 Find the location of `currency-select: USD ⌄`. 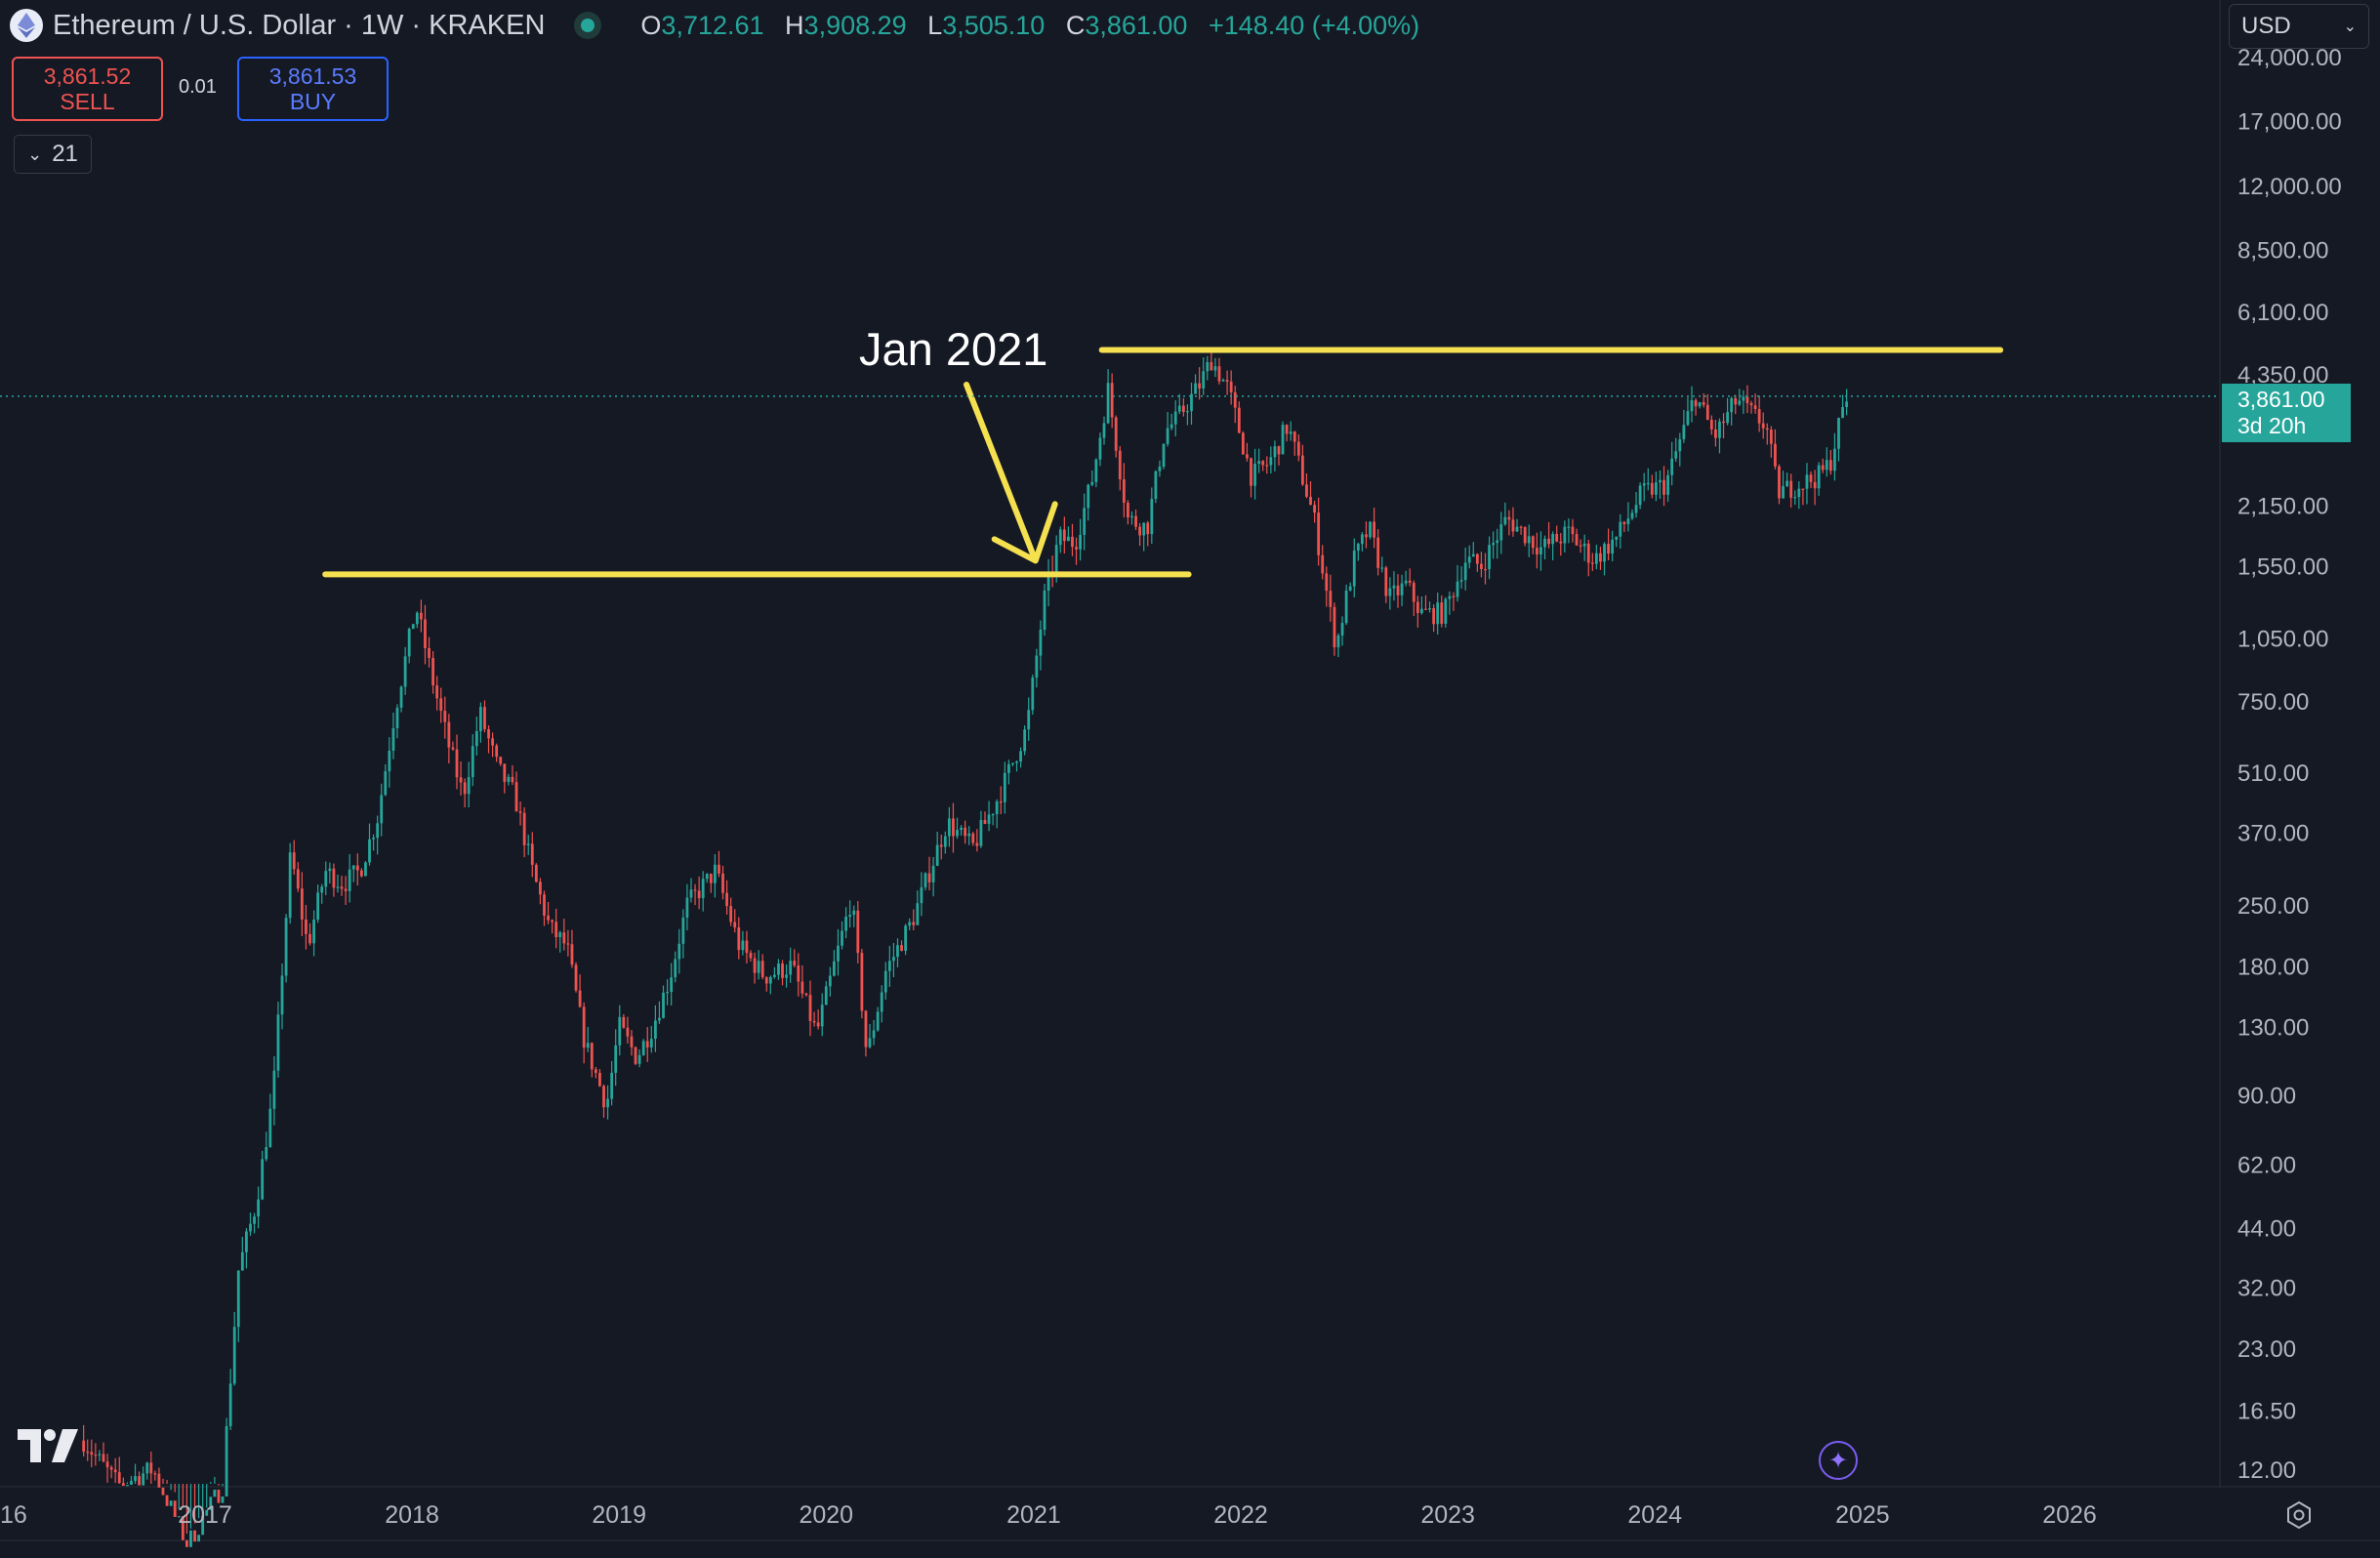

currency-select: USD ⌄ is located at coordinates (2299, 26).